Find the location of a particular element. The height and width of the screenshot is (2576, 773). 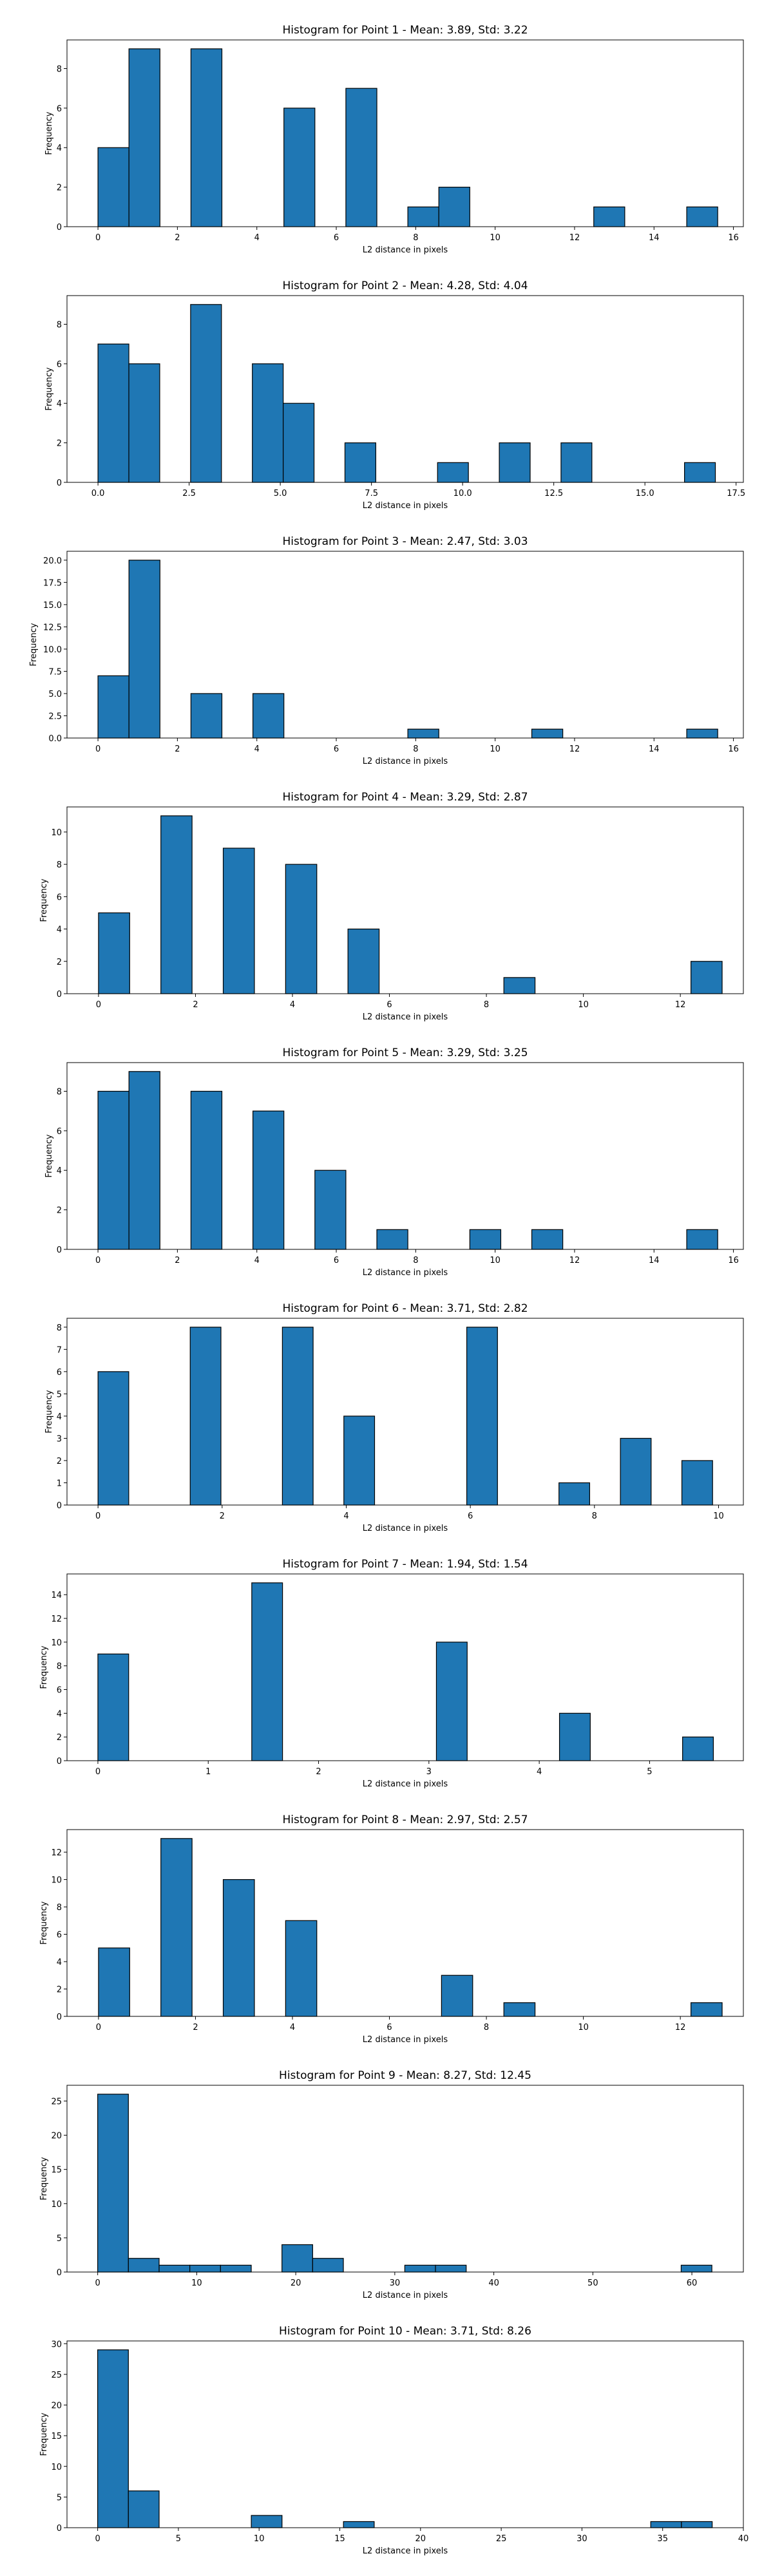

y-tick-label: 25 is located at coordinates (56, 2375).